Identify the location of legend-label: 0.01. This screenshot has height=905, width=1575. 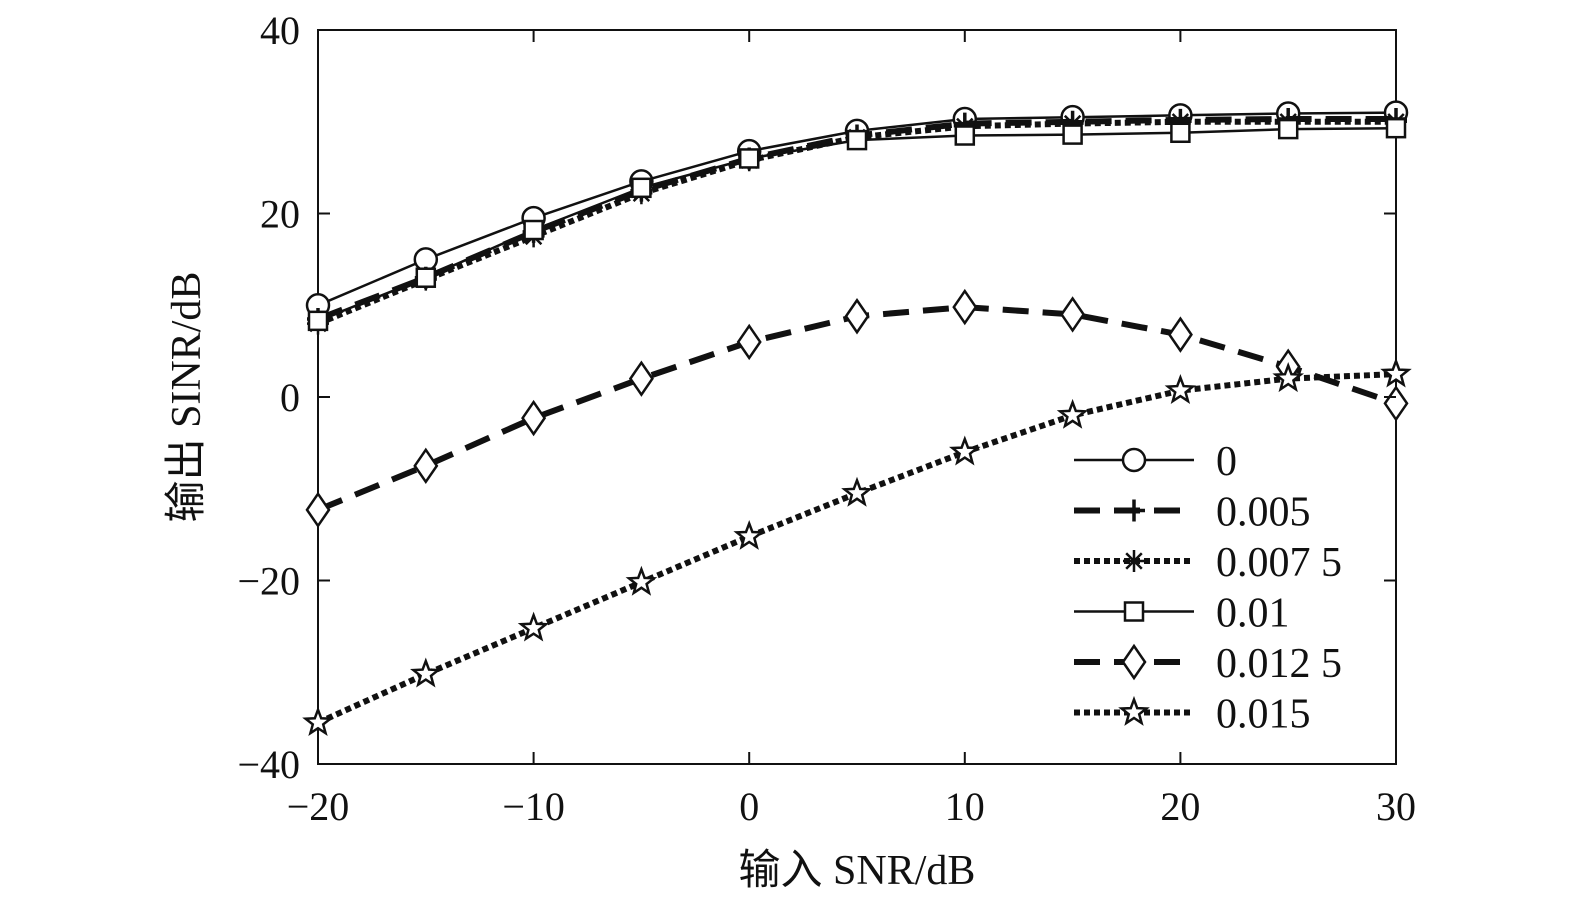
(1253, 614).